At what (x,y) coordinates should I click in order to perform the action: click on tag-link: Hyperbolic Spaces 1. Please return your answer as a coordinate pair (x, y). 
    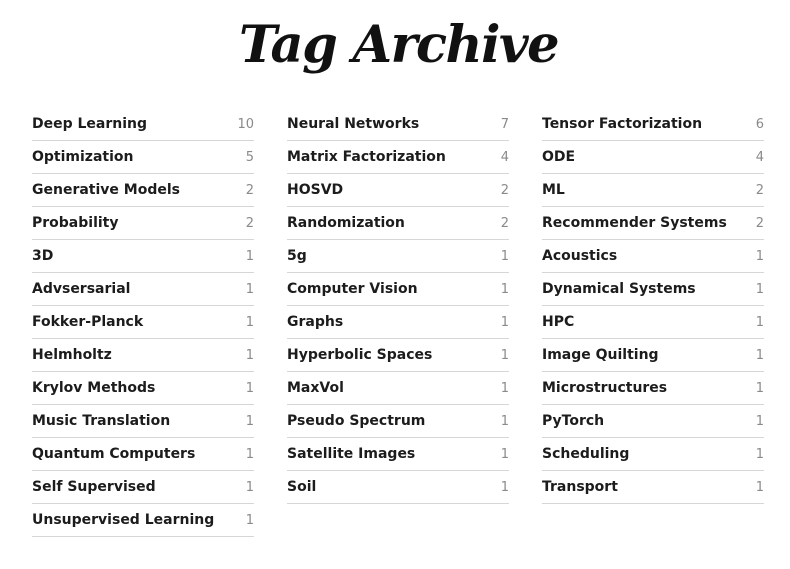
    Looking at the image, I should click on (398, 355).